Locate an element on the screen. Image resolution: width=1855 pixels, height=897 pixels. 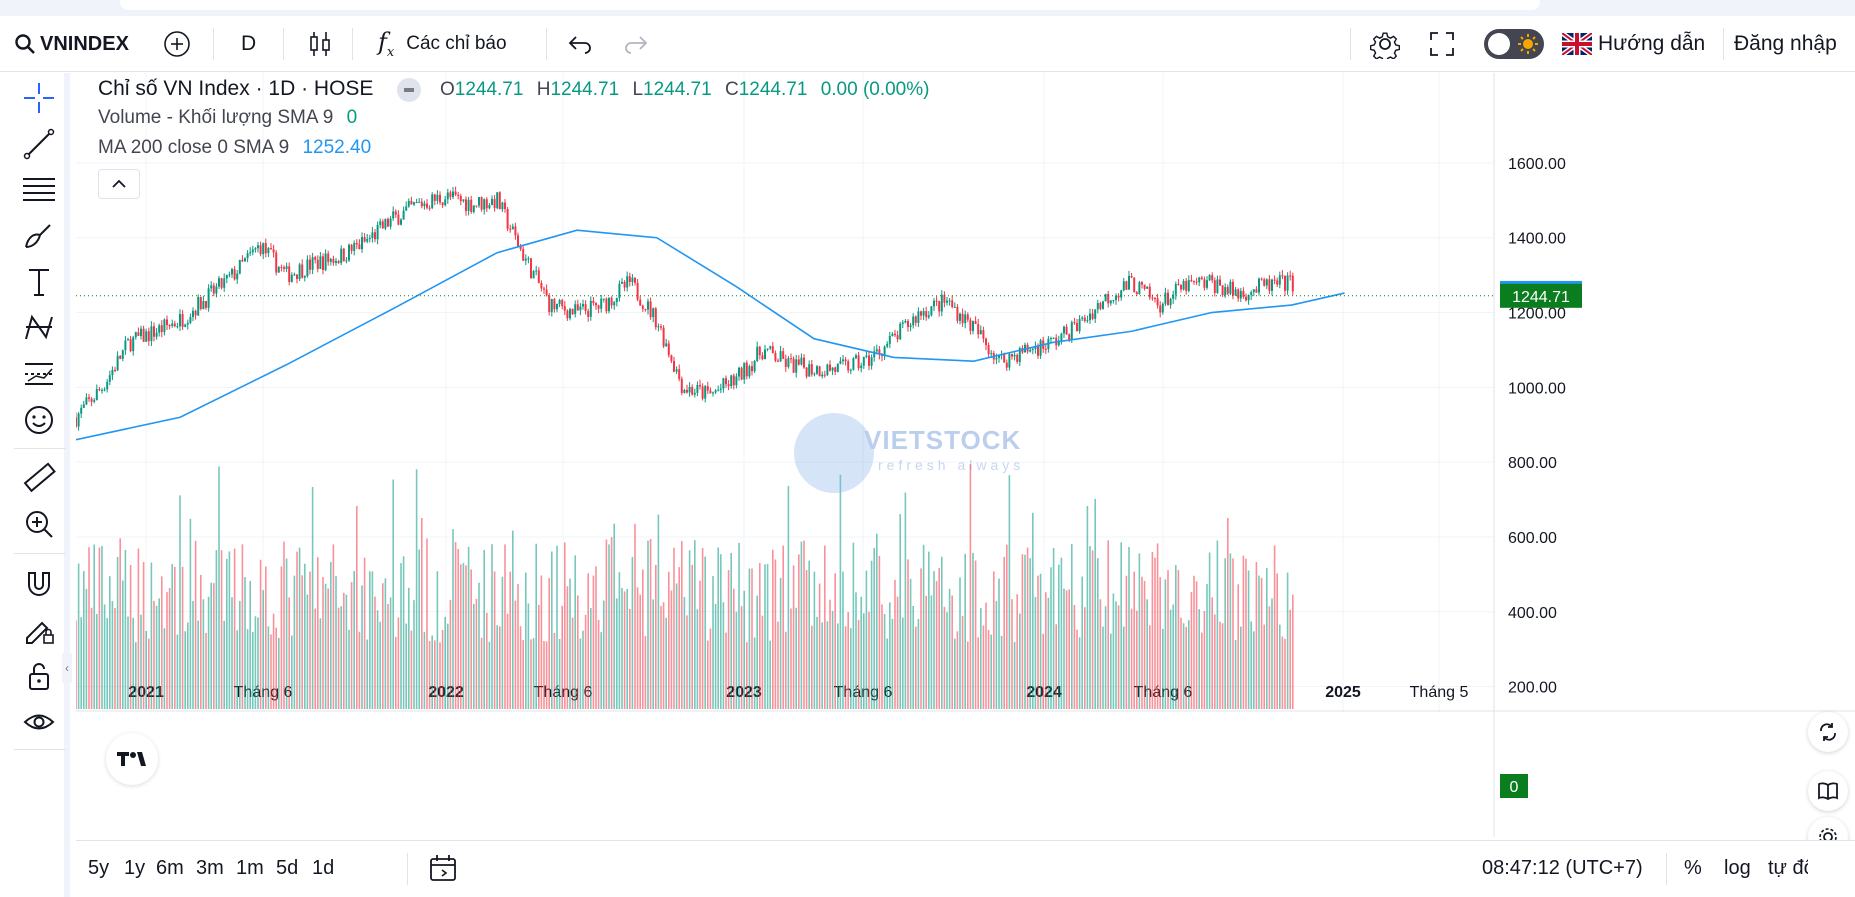
crosshair-tool is located at coordinates (39, 98).